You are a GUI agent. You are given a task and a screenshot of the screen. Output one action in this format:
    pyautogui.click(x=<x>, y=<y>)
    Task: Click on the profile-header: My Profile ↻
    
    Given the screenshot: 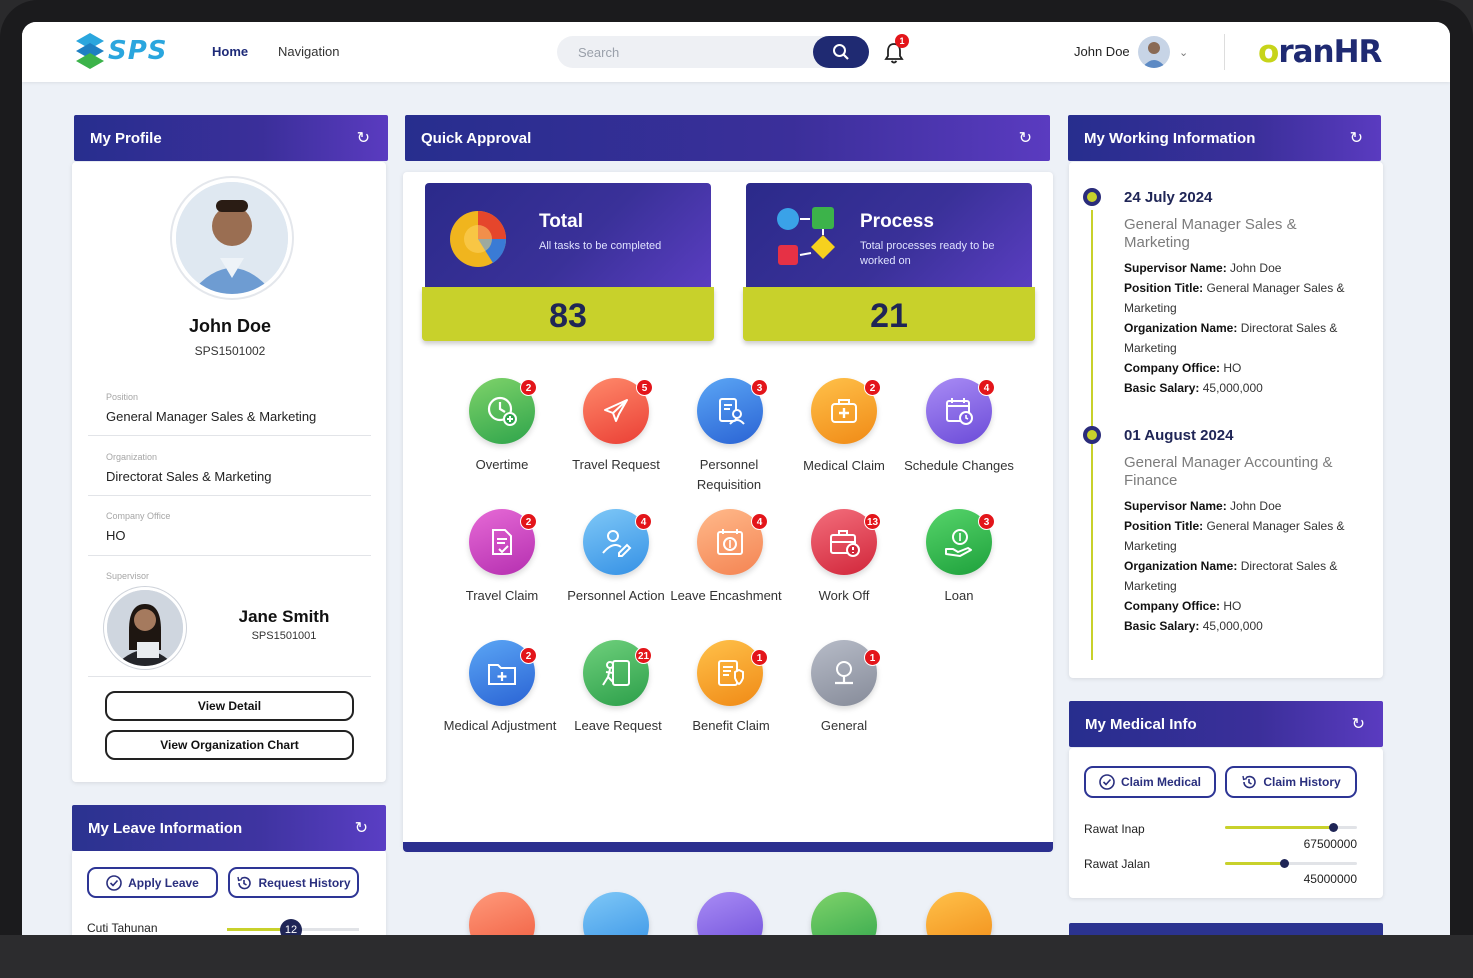 What is the action you would take?
    pyautogui.click(x=231, y=138)
    